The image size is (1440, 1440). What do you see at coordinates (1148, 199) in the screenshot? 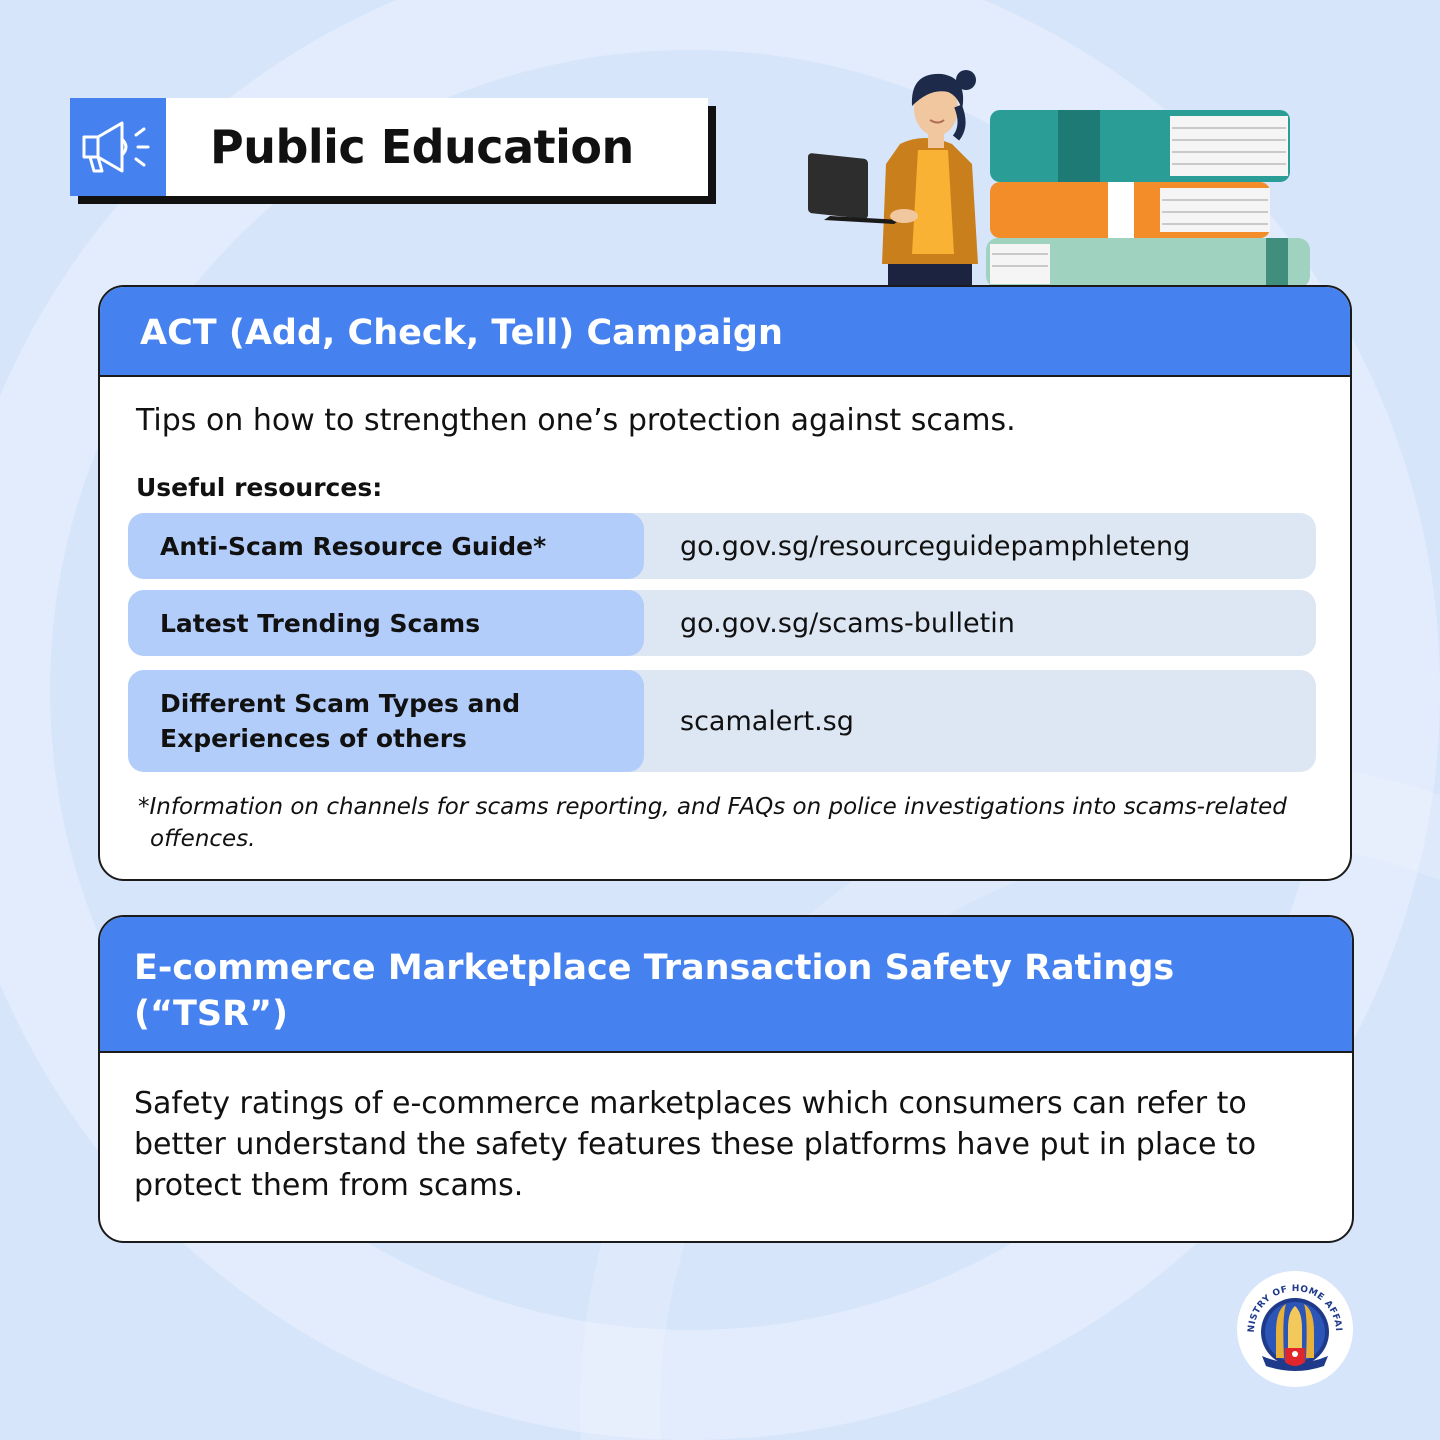
I see `books-icon` at bounding box center [1148, 199].